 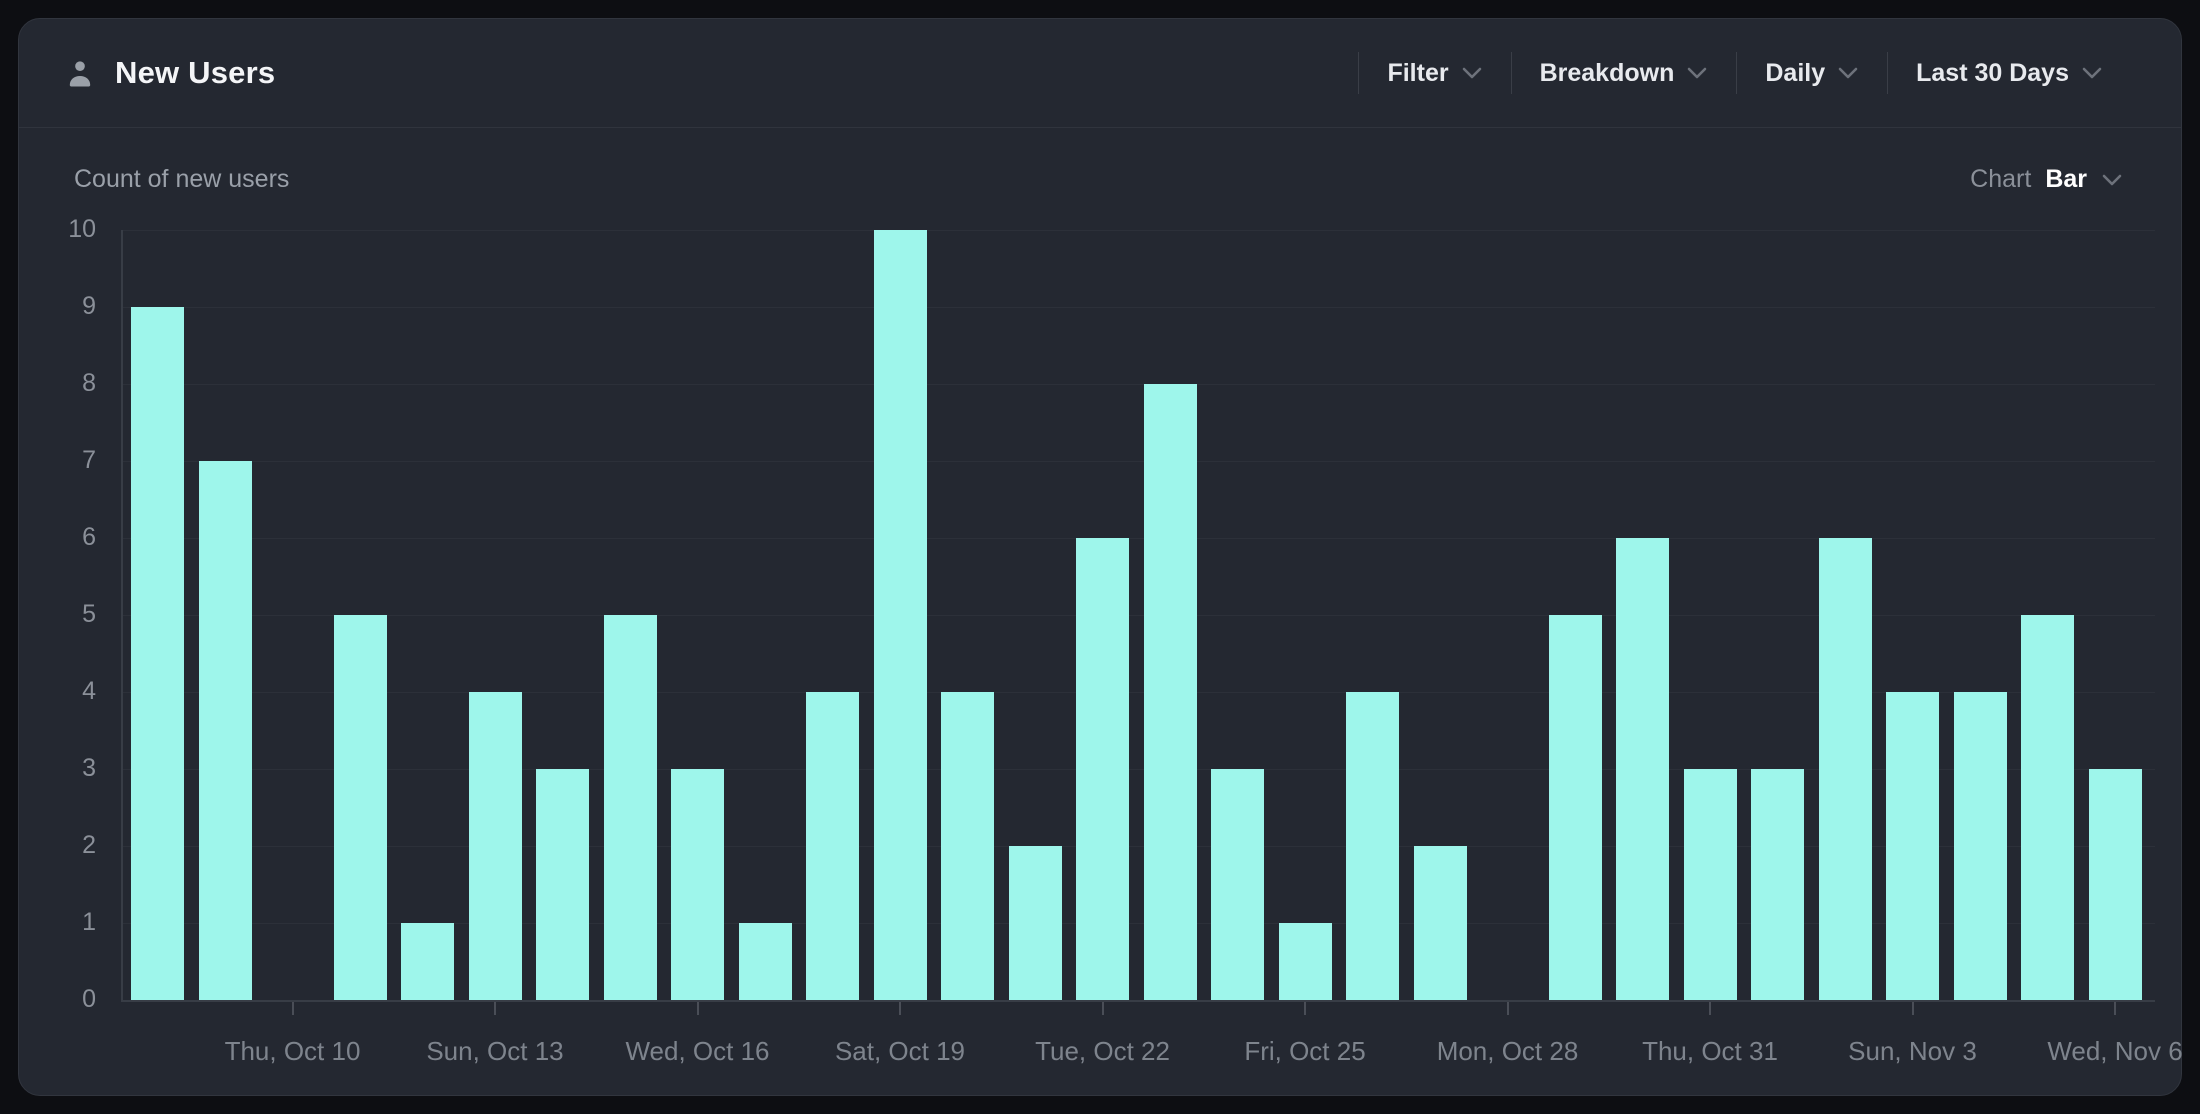 What do you see at coordinates (89, 537) in the screenshot?
I see `y-axis-label: 6` at bounding box center [89, 537].